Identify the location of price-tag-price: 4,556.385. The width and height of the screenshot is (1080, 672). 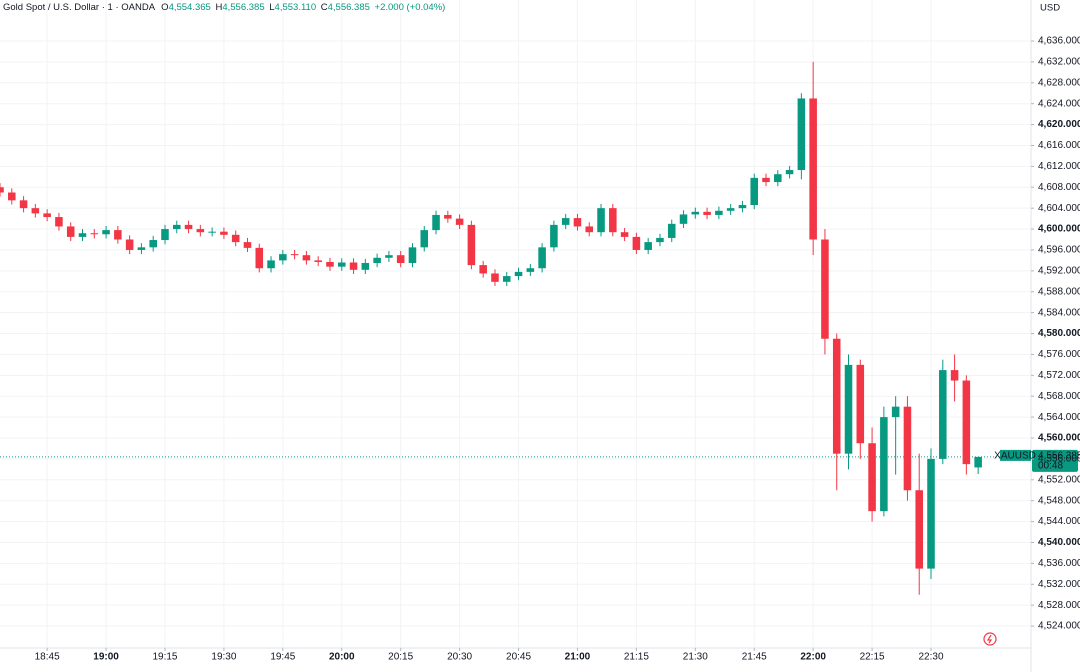
(1059, 456).